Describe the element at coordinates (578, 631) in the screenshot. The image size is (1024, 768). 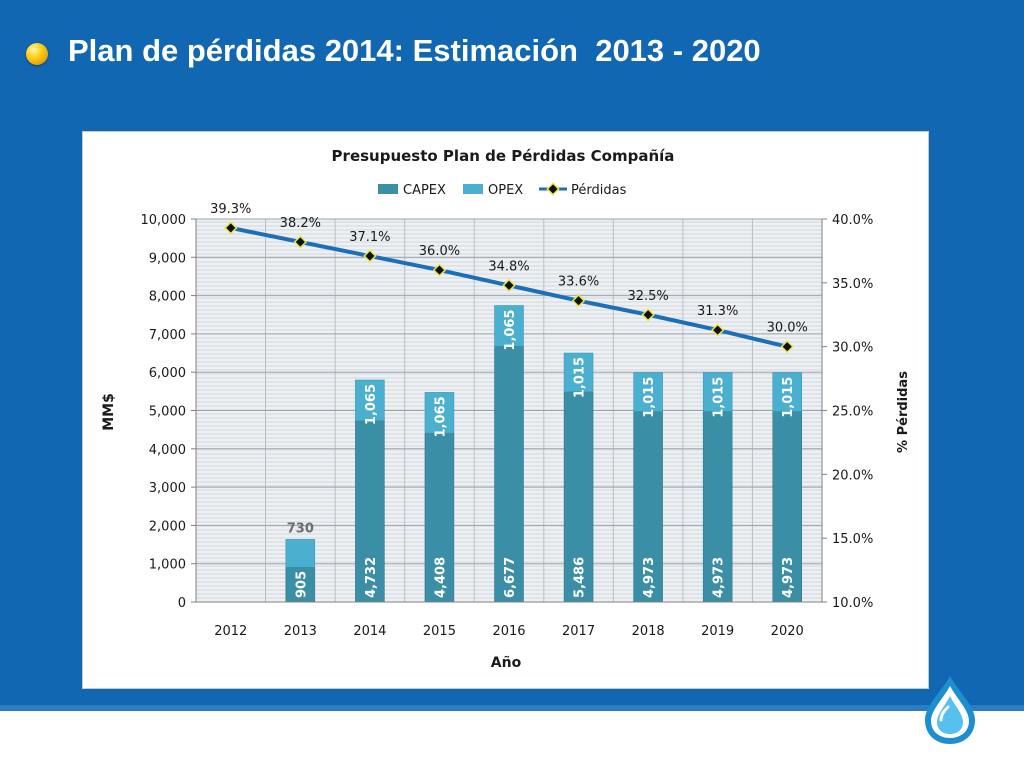
I see `x-tick-label: 2017` at that location.